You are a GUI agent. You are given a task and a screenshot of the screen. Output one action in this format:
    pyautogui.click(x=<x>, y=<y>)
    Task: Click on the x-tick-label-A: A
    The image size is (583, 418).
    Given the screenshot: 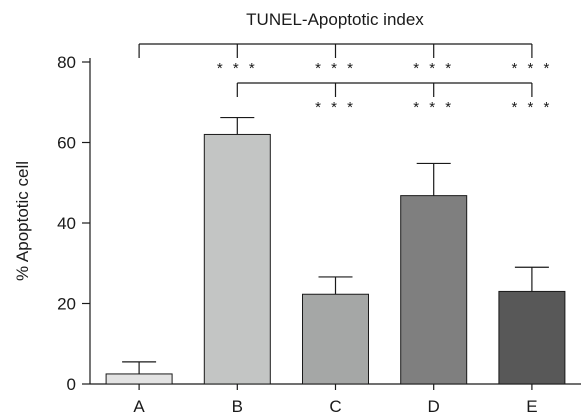 What is the action you would take?
    pyautogui.click(x=139, y=406)
    